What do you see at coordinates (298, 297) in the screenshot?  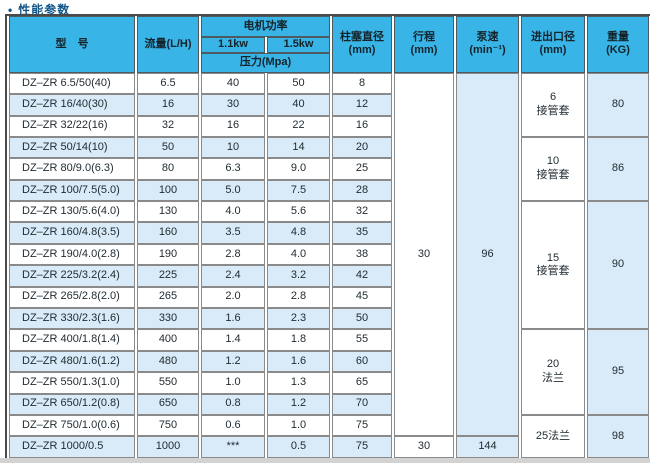 I see `power15-cell: 2.8` at bounding box center [298, 297].